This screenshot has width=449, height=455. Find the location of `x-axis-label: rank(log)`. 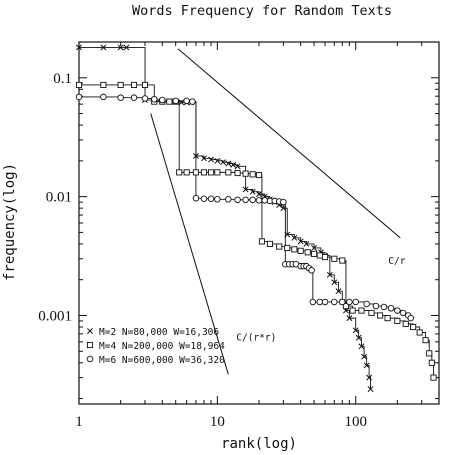

x-axis-label: rank(log) is located at coordinates (259, 444).